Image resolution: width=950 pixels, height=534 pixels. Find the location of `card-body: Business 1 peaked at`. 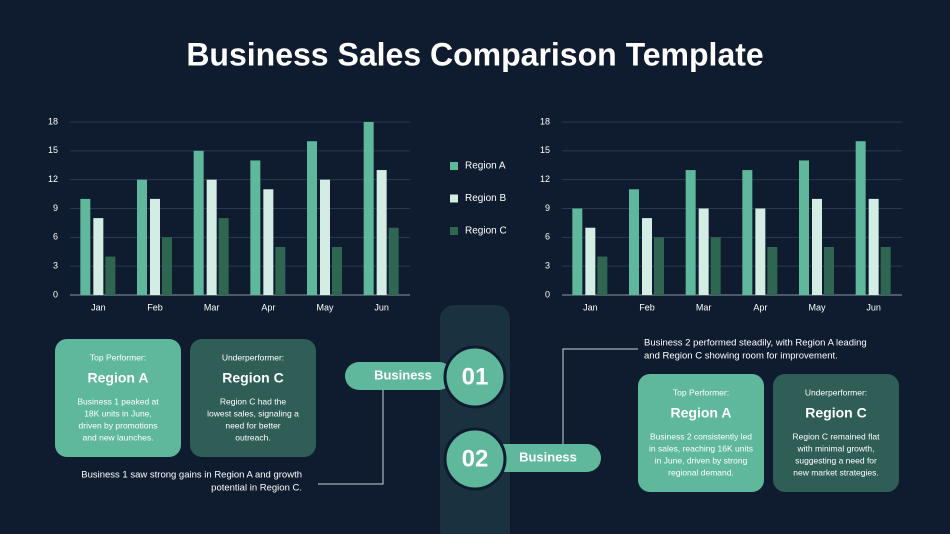

card-body: Business 1 peaked at is located at coordinates (118, 401).